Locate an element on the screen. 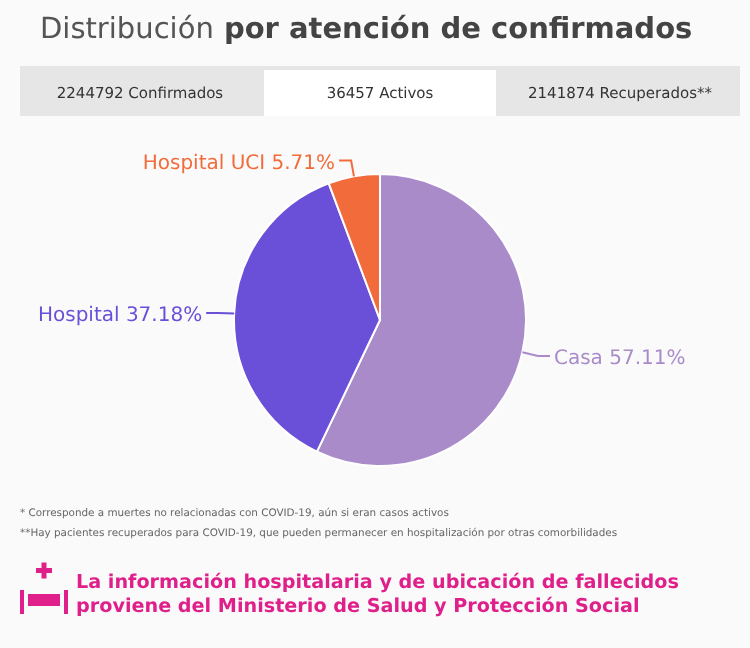 The width and height of the screenshot is (750, 648). slice-label: Hospital UCI 5.71% is located at coordinates (239, 163).